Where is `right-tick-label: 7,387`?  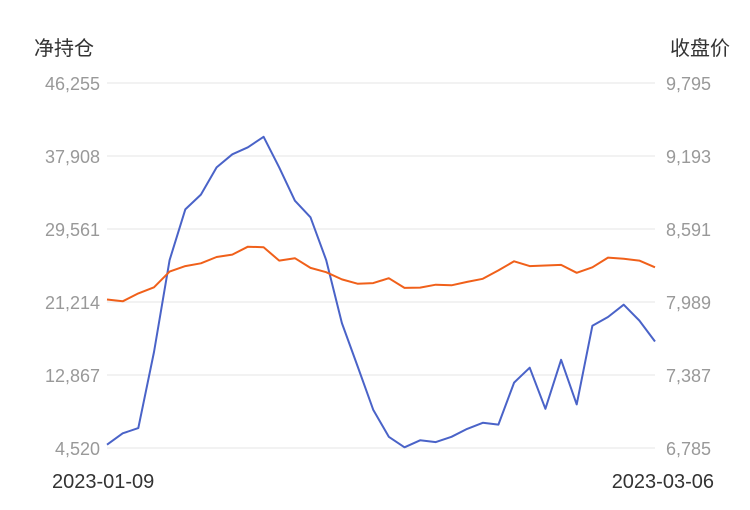 right-tick-label: 7,387 is located at coordinates (688, 376).